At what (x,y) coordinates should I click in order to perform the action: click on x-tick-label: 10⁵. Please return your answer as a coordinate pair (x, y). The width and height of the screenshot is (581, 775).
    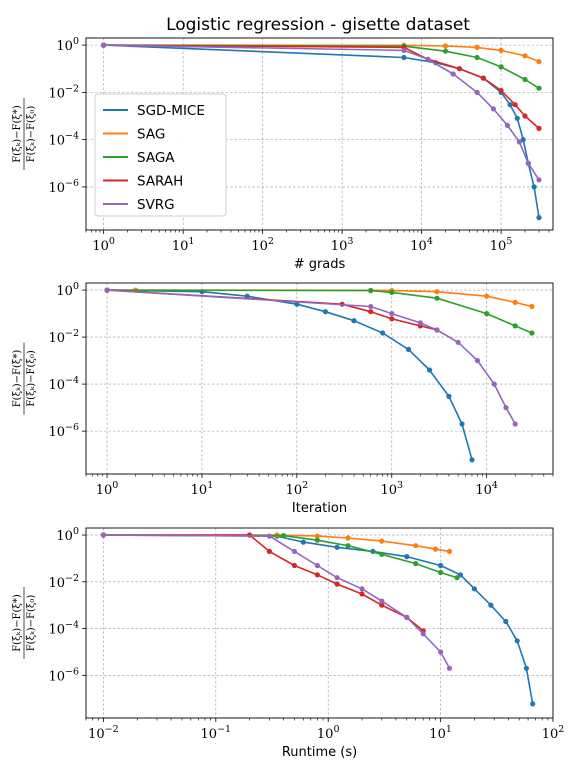
    Looking at the image, I should click on (501, 245).